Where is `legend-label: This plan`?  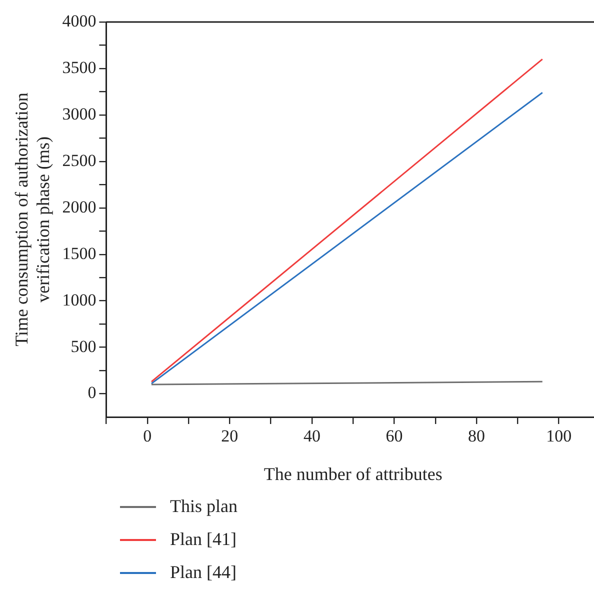 legend-label: This plan is located at coordinates (204, 506).